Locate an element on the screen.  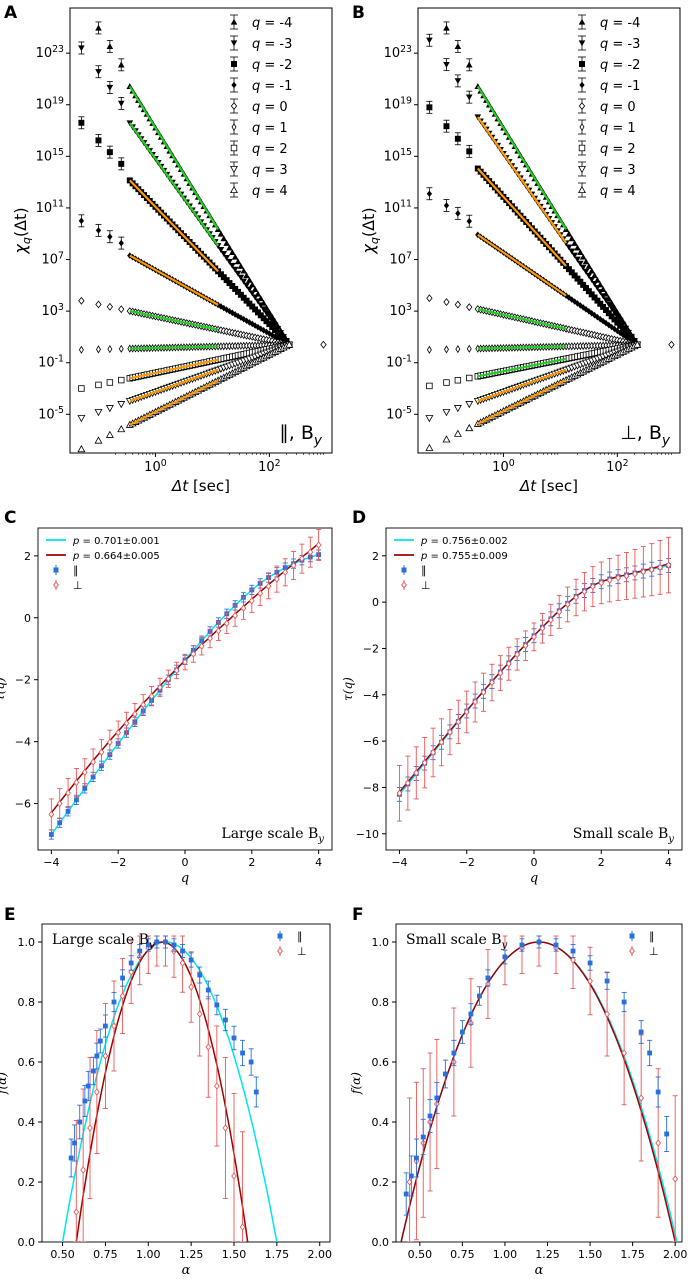
legend-label: q = 0 is located at coordinates (618, 107).